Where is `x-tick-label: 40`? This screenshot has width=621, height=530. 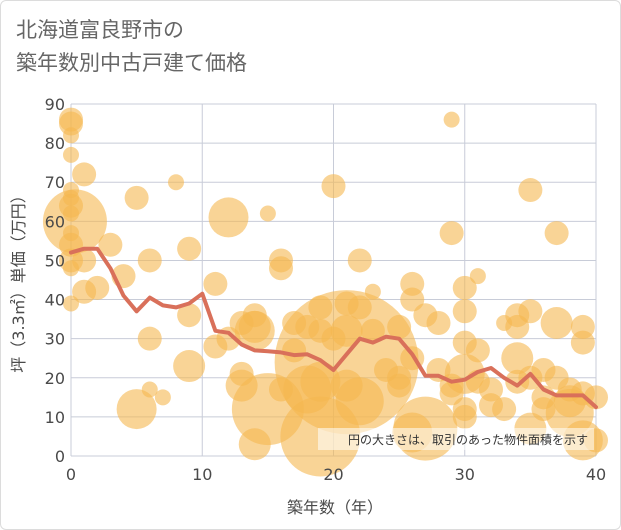
x-tick-label: 40 is located at coordinates (596, 474).